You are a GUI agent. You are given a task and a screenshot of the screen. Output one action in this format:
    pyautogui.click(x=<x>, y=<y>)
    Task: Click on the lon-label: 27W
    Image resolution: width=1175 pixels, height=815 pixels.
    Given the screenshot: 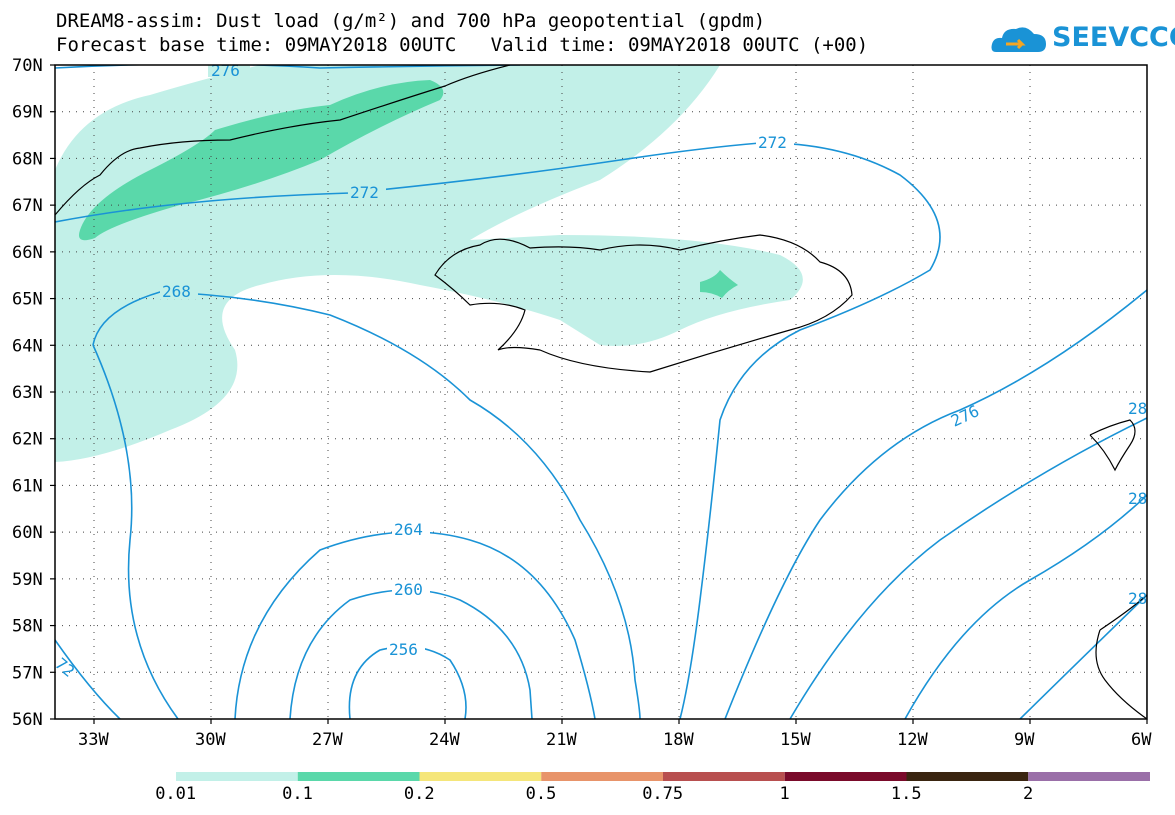 What is the action you would take?
    pyautogui.click(x=327, y=740)
    